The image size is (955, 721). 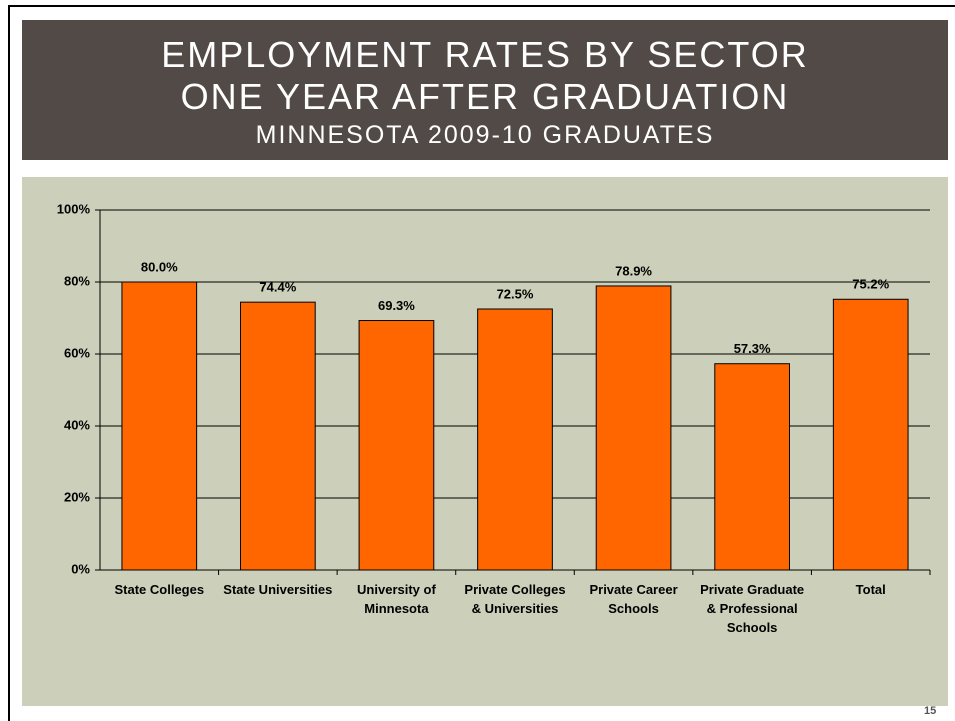 What do you see at coordinates (77, 352) in the screenshot?
I see `y-tick-label: 60%` at bounding box center [77, 352].